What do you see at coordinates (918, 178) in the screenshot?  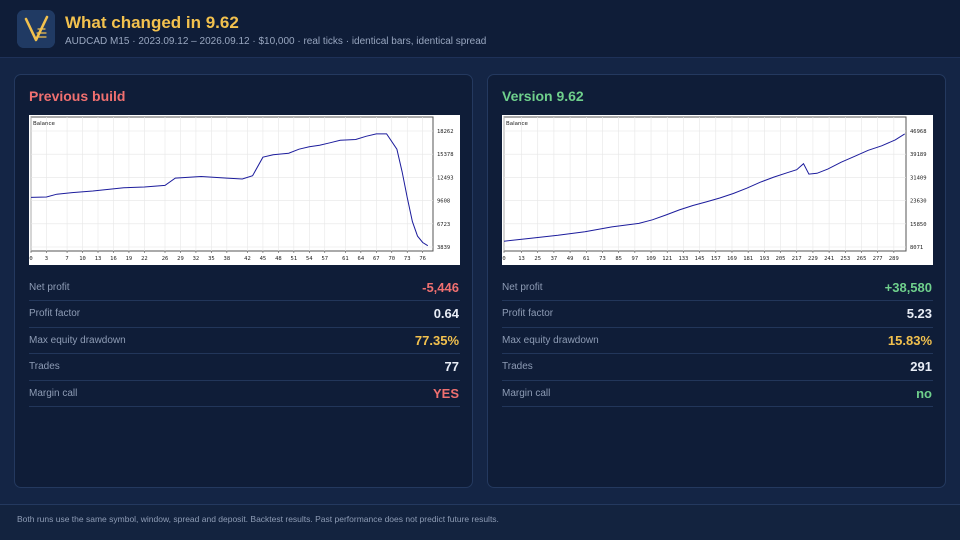 I see `y-tick-label: 31409` at bounding box center [918, 178].